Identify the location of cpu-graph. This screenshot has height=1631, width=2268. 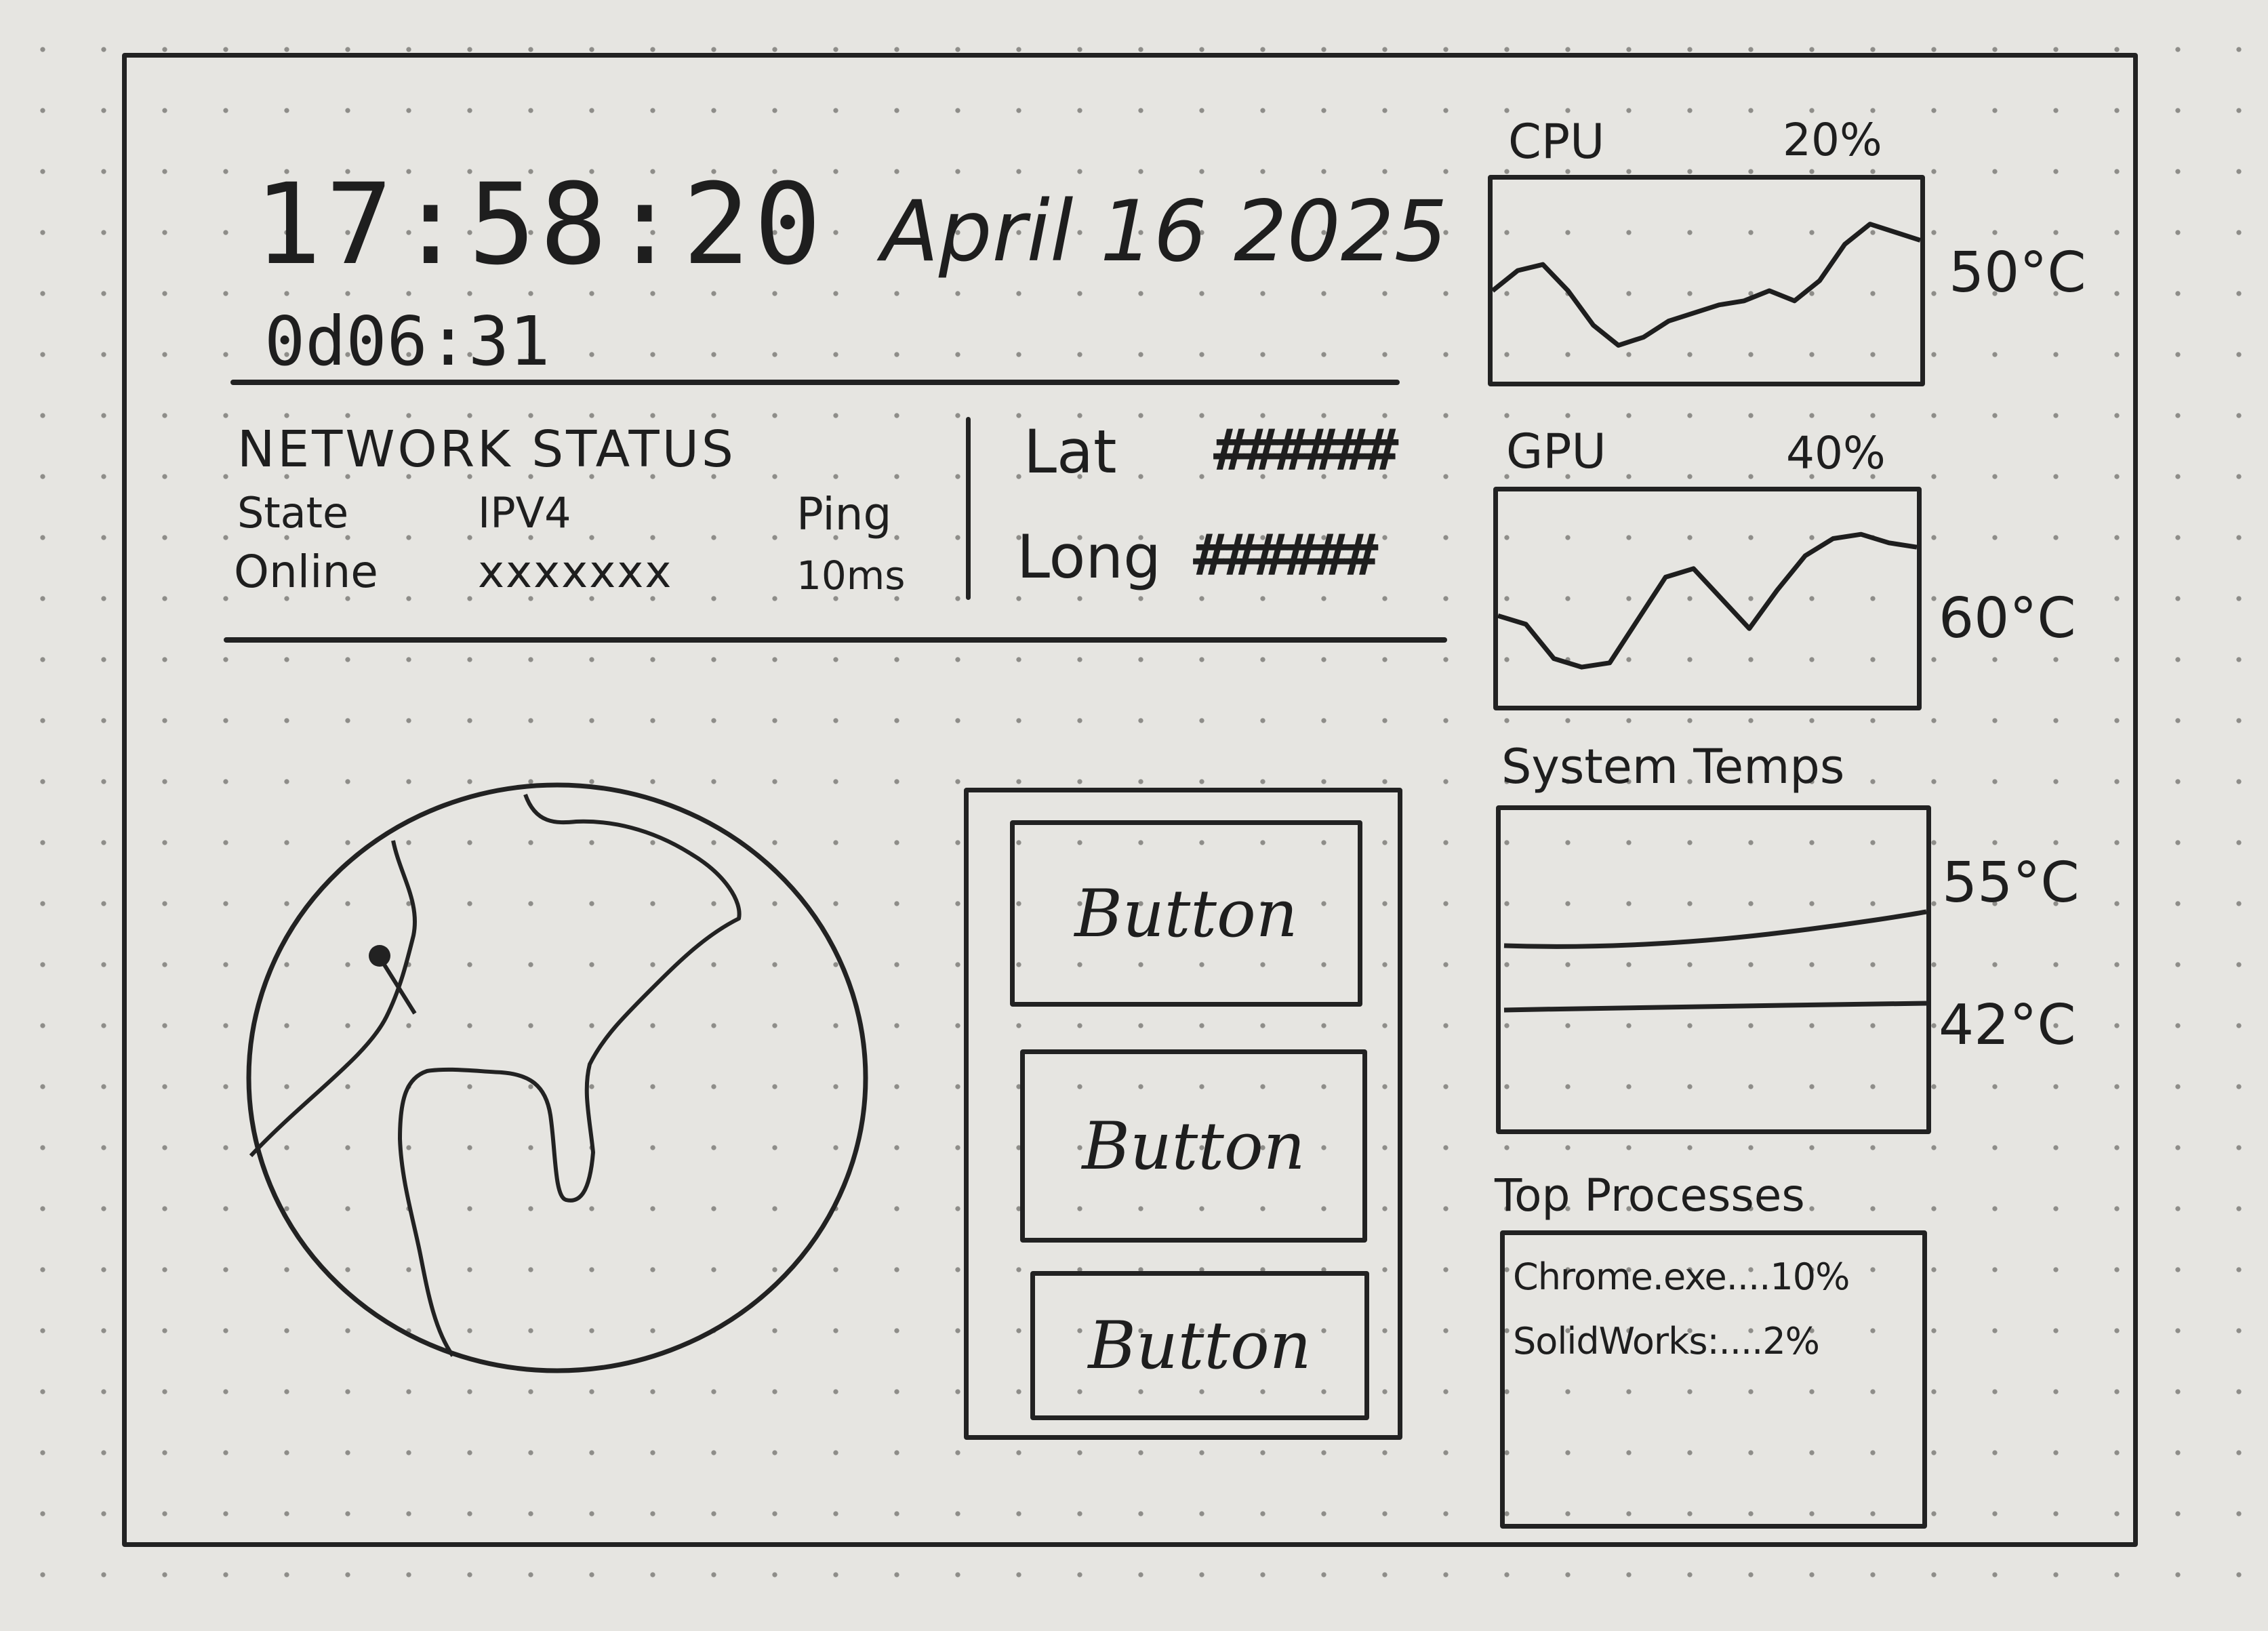
(1706, 280).